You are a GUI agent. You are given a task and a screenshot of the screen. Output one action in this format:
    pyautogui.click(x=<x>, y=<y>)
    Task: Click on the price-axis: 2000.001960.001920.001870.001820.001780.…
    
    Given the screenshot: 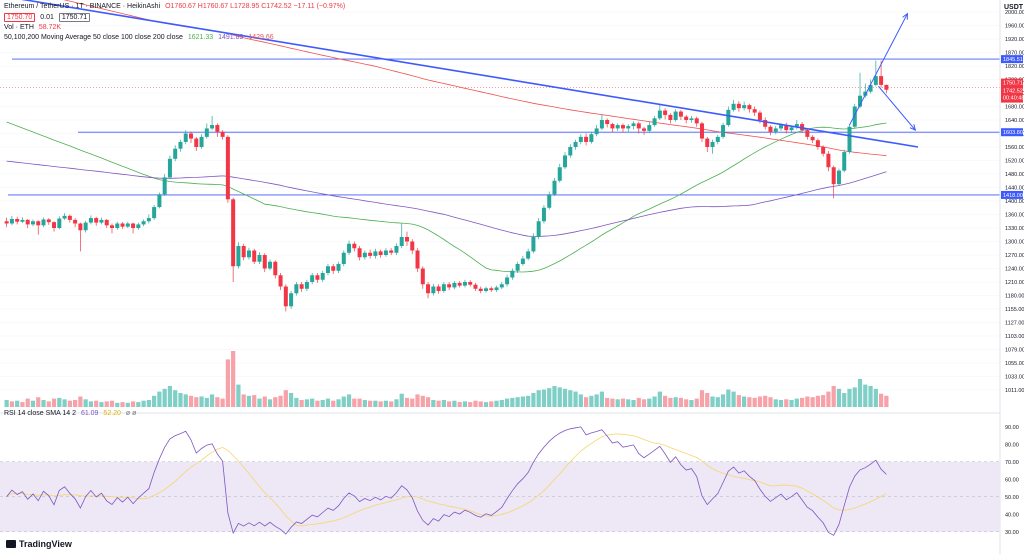 What is the action you would take?
    pyautogui.click(x=1011, y=277)
    